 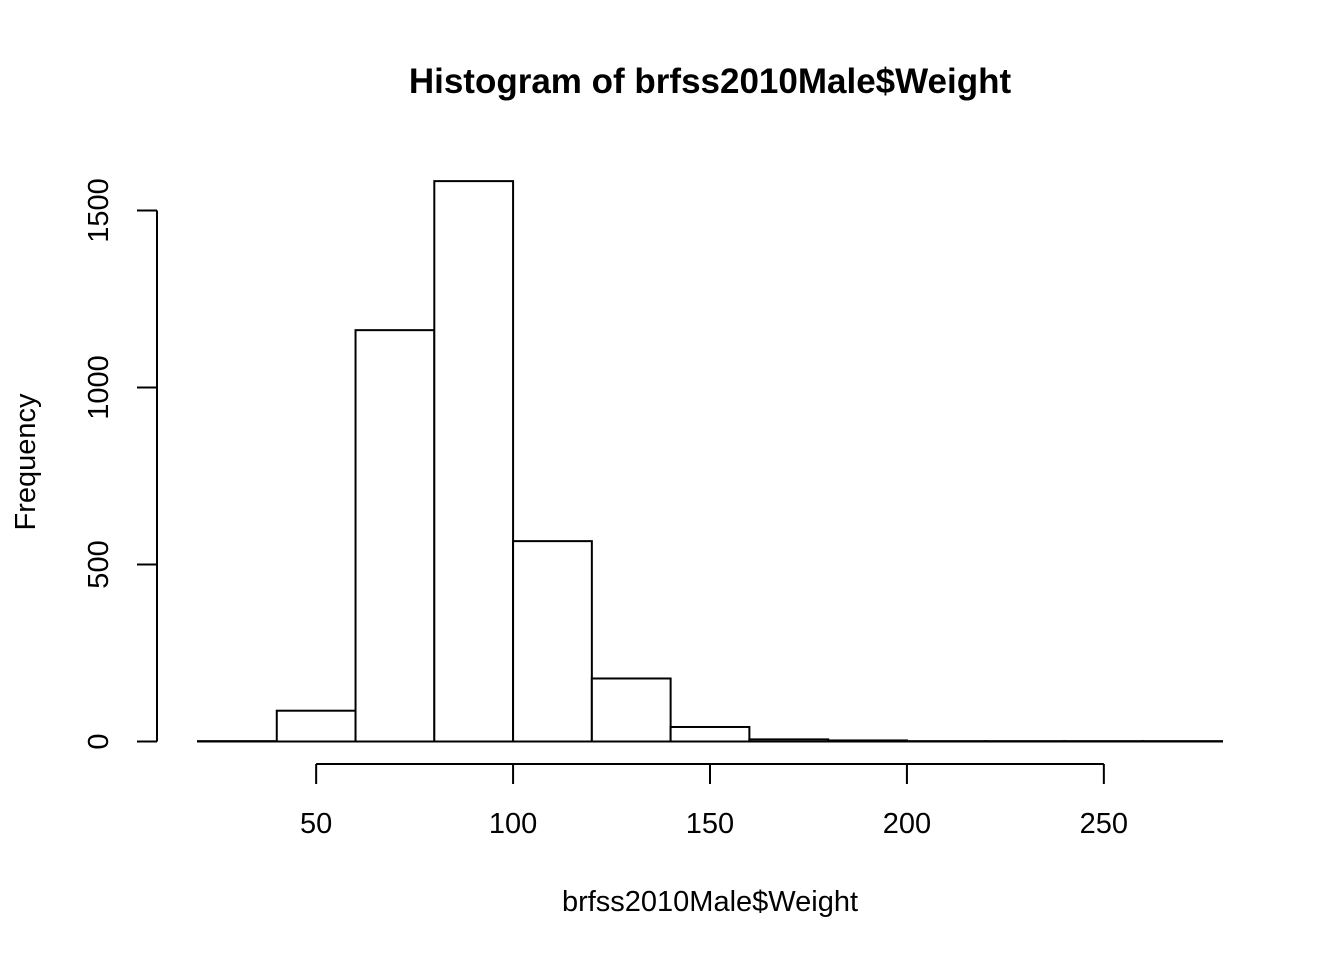 What do you see at coordinates (99, 210) in the screenshot?
I see `y-tick-label: 1500` at bounding box center [99, 210].